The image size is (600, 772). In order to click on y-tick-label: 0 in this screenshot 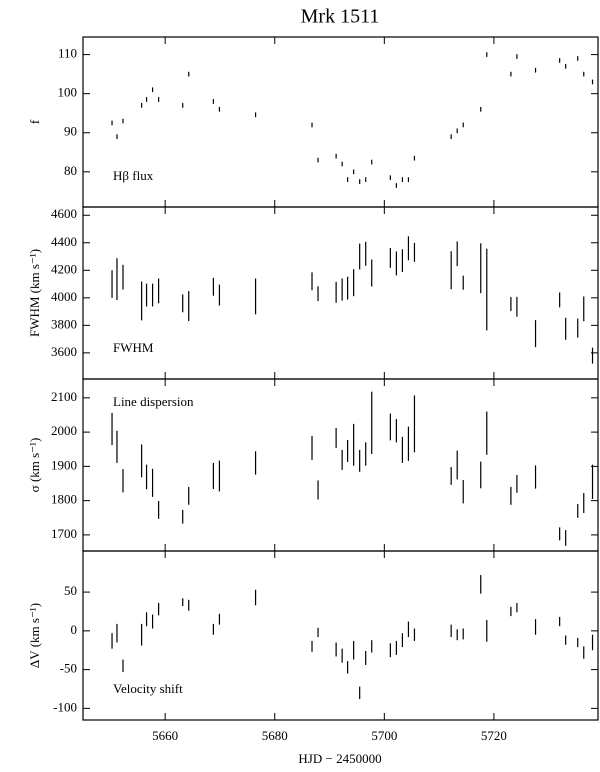, I will do `click(74, 629)`.